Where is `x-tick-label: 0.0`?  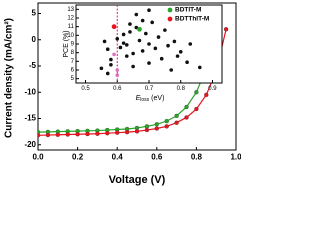 x-tick-label: 0.0 is located at coordinates (38, 156).